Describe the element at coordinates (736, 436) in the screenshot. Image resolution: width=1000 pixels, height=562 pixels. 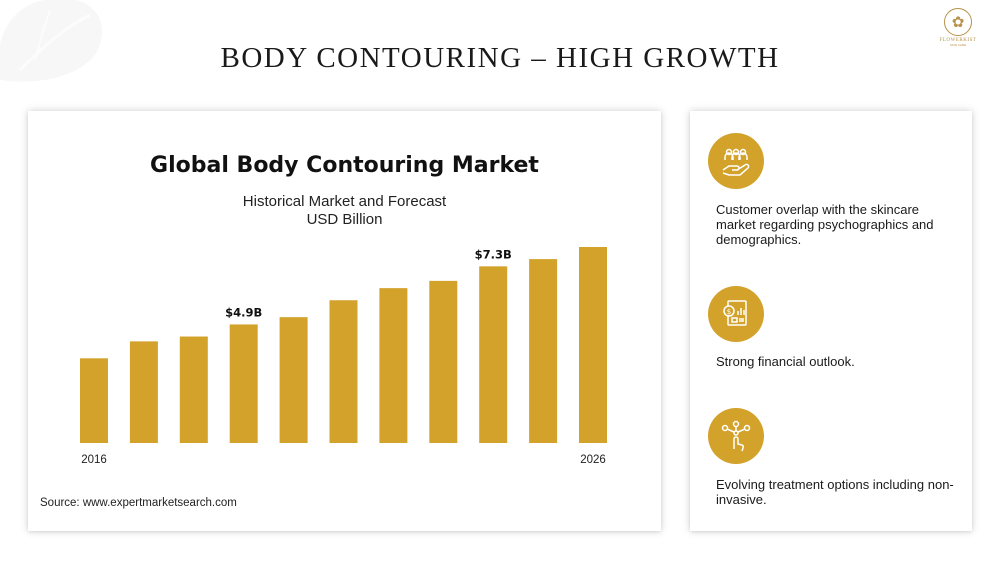
I see `touch-network-icon` at that location.